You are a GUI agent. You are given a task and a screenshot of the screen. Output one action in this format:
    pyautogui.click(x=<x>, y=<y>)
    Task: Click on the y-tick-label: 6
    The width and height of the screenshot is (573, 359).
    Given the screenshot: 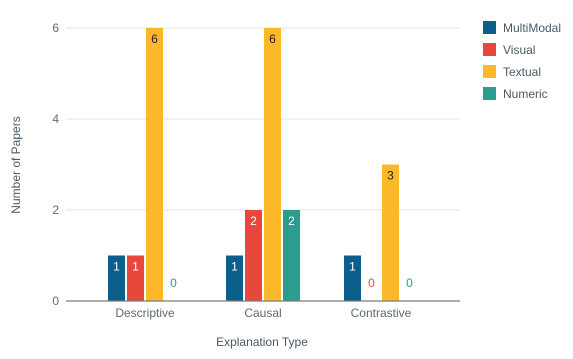 What is the action you would take?
    pyautogui.click(x=55, y=28)
    